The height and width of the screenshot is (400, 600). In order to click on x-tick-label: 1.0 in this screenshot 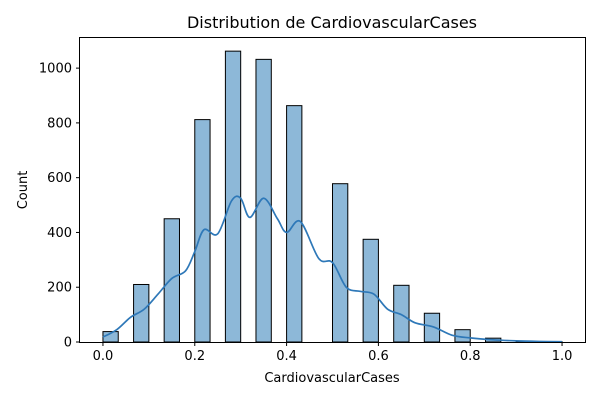, I will do `click(562, 356)`.